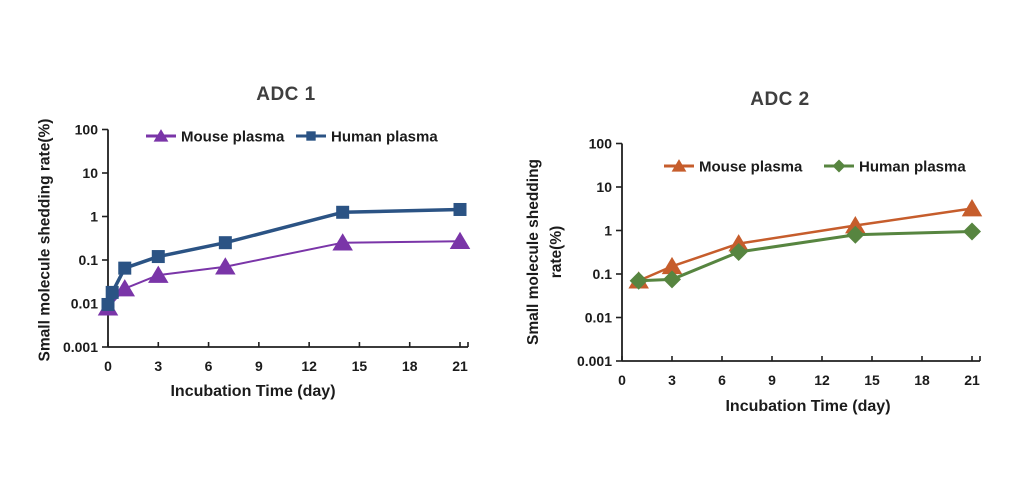 The width and height of the screenshot is (1024, 489). What do you see at coordinates (805, 256) in the screenshot?
I see `series-line-human-plasma` at bounding box center [805, 256].